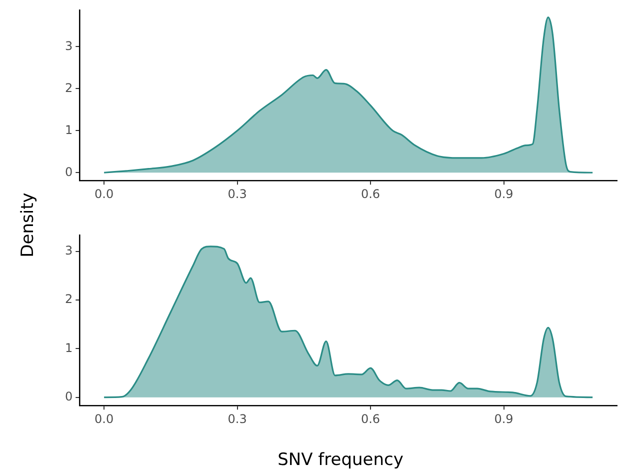 Image resolution: width=619 pixels, height=476 pixels. Describe the element at coordinates (340, 460) in the screenshot. I see `x-axis-title: SNV frequency` at that location.